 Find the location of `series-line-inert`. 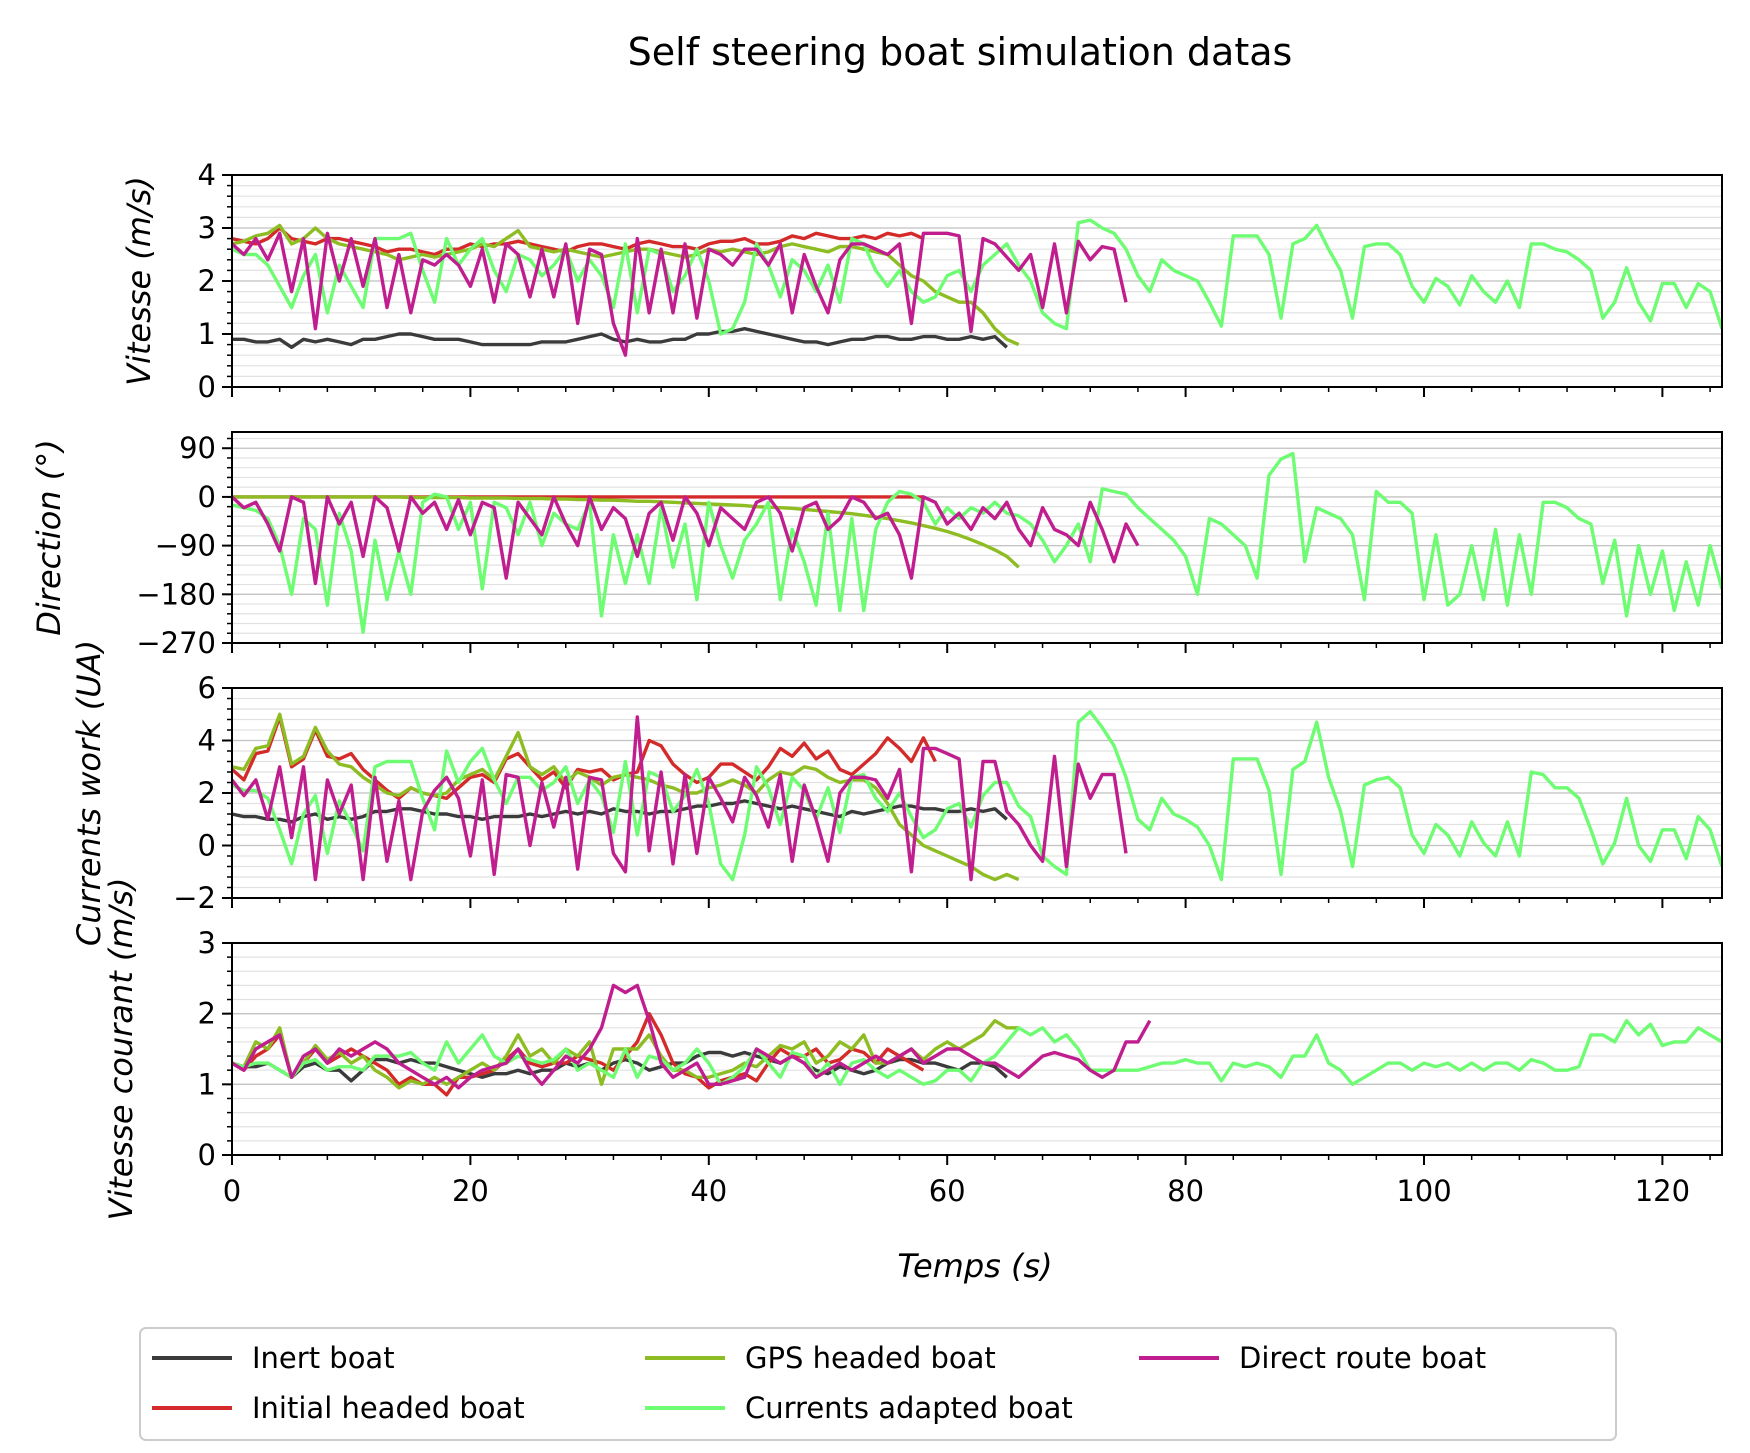

series-line-inert is located at coordinates (620, 811).